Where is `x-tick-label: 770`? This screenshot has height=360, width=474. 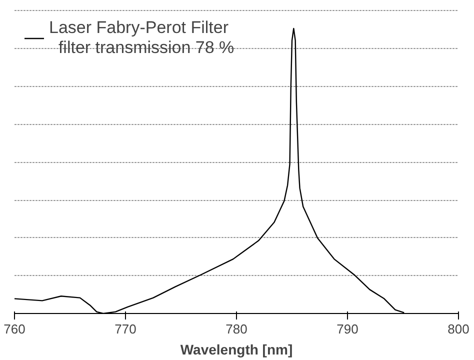
x-tick-label: 770 is located at coordinates (125, 329).